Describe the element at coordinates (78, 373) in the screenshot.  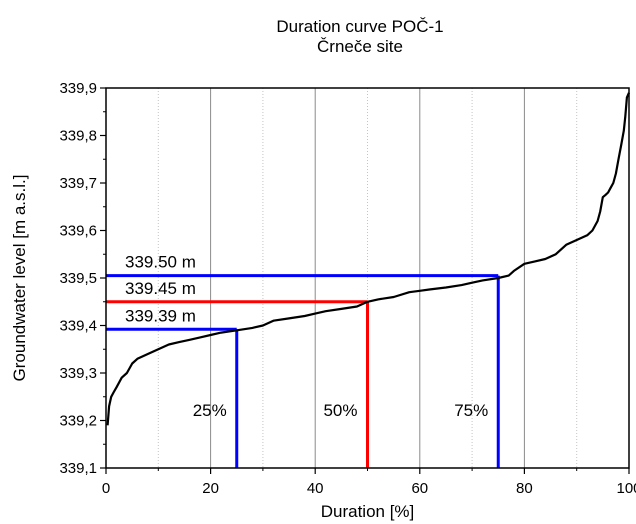
I see `y-tick-label: 339,3` at that location.